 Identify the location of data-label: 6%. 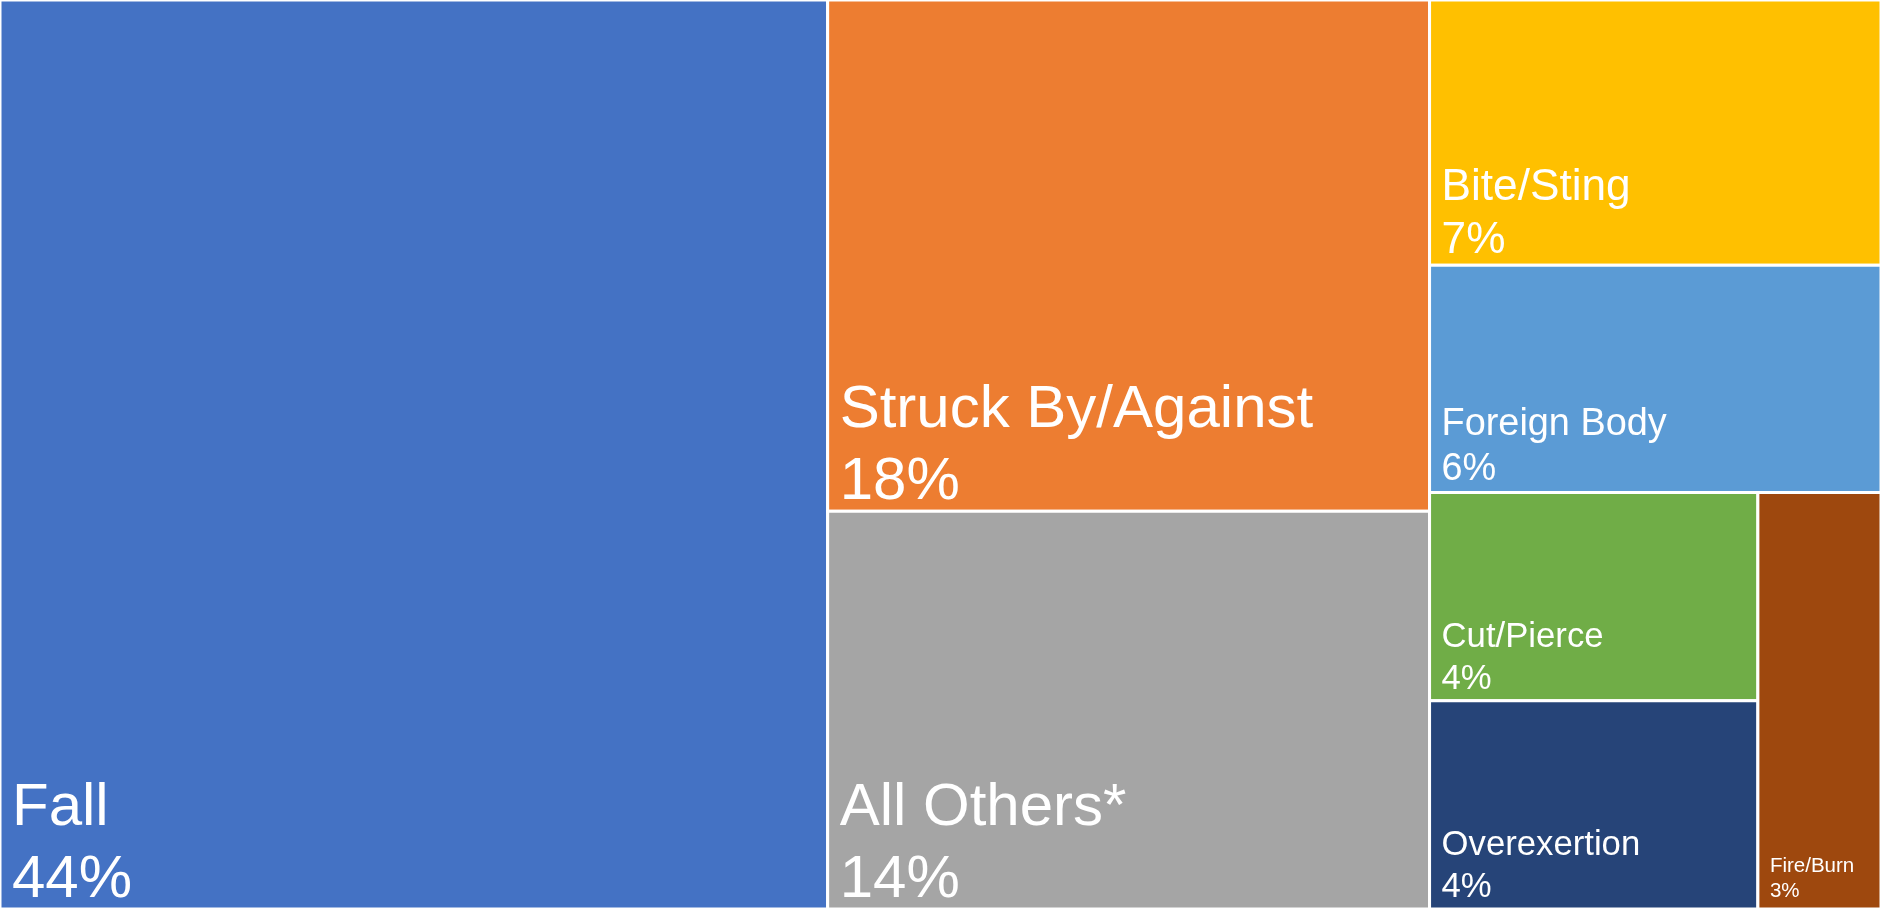
(1469, 467).